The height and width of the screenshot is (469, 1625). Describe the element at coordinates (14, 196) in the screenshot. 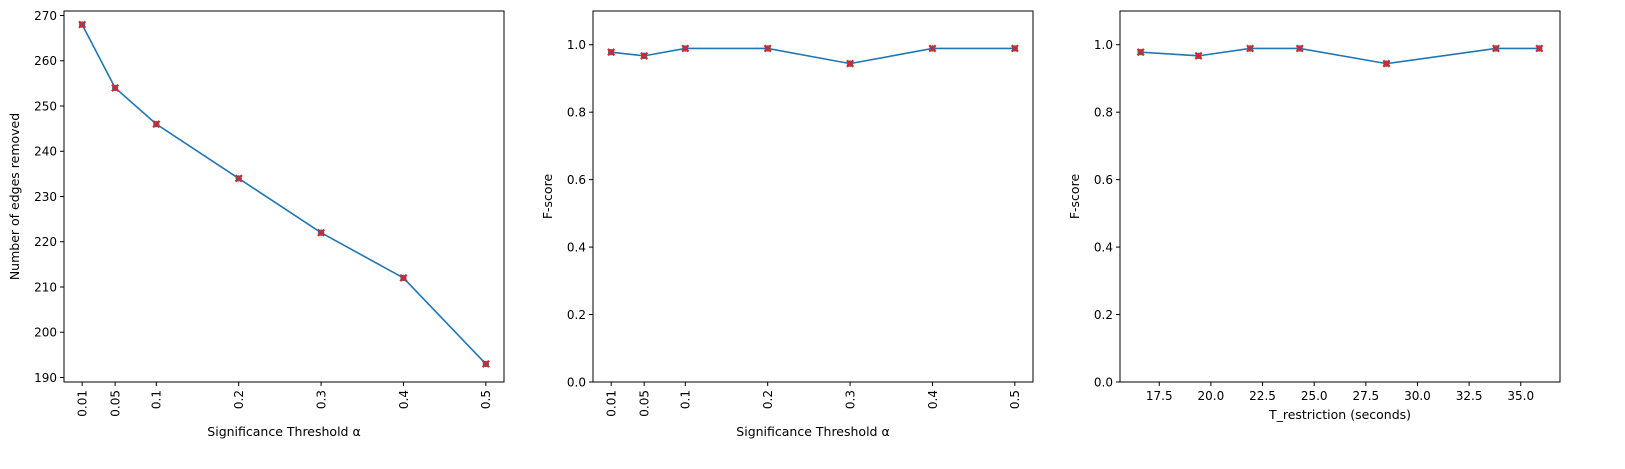

I see `y-axis-label: Number of edges removed` at that location.